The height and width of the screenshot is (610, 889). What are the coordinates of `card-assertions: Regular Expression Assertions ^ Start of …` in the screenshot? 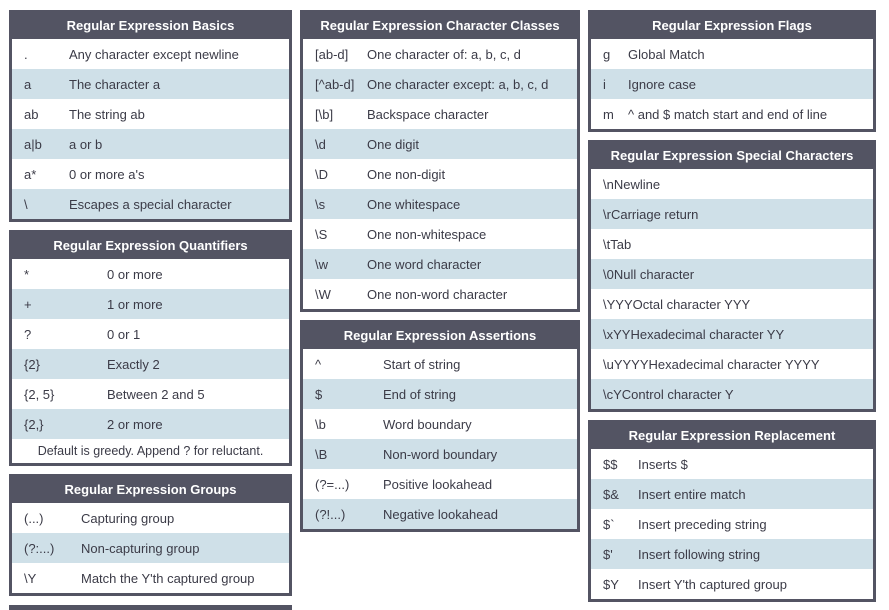 It's located at (440, 426).